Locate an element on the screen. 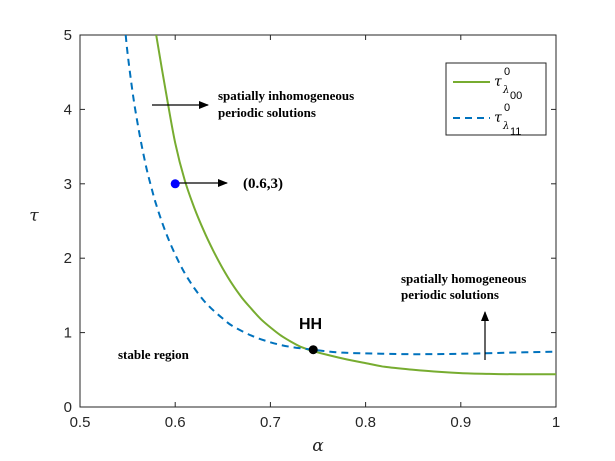 Image resolution: width=615 pixels, height=461 pixels. x-tick-label: 0.9 is located at coordinates (460, 422).